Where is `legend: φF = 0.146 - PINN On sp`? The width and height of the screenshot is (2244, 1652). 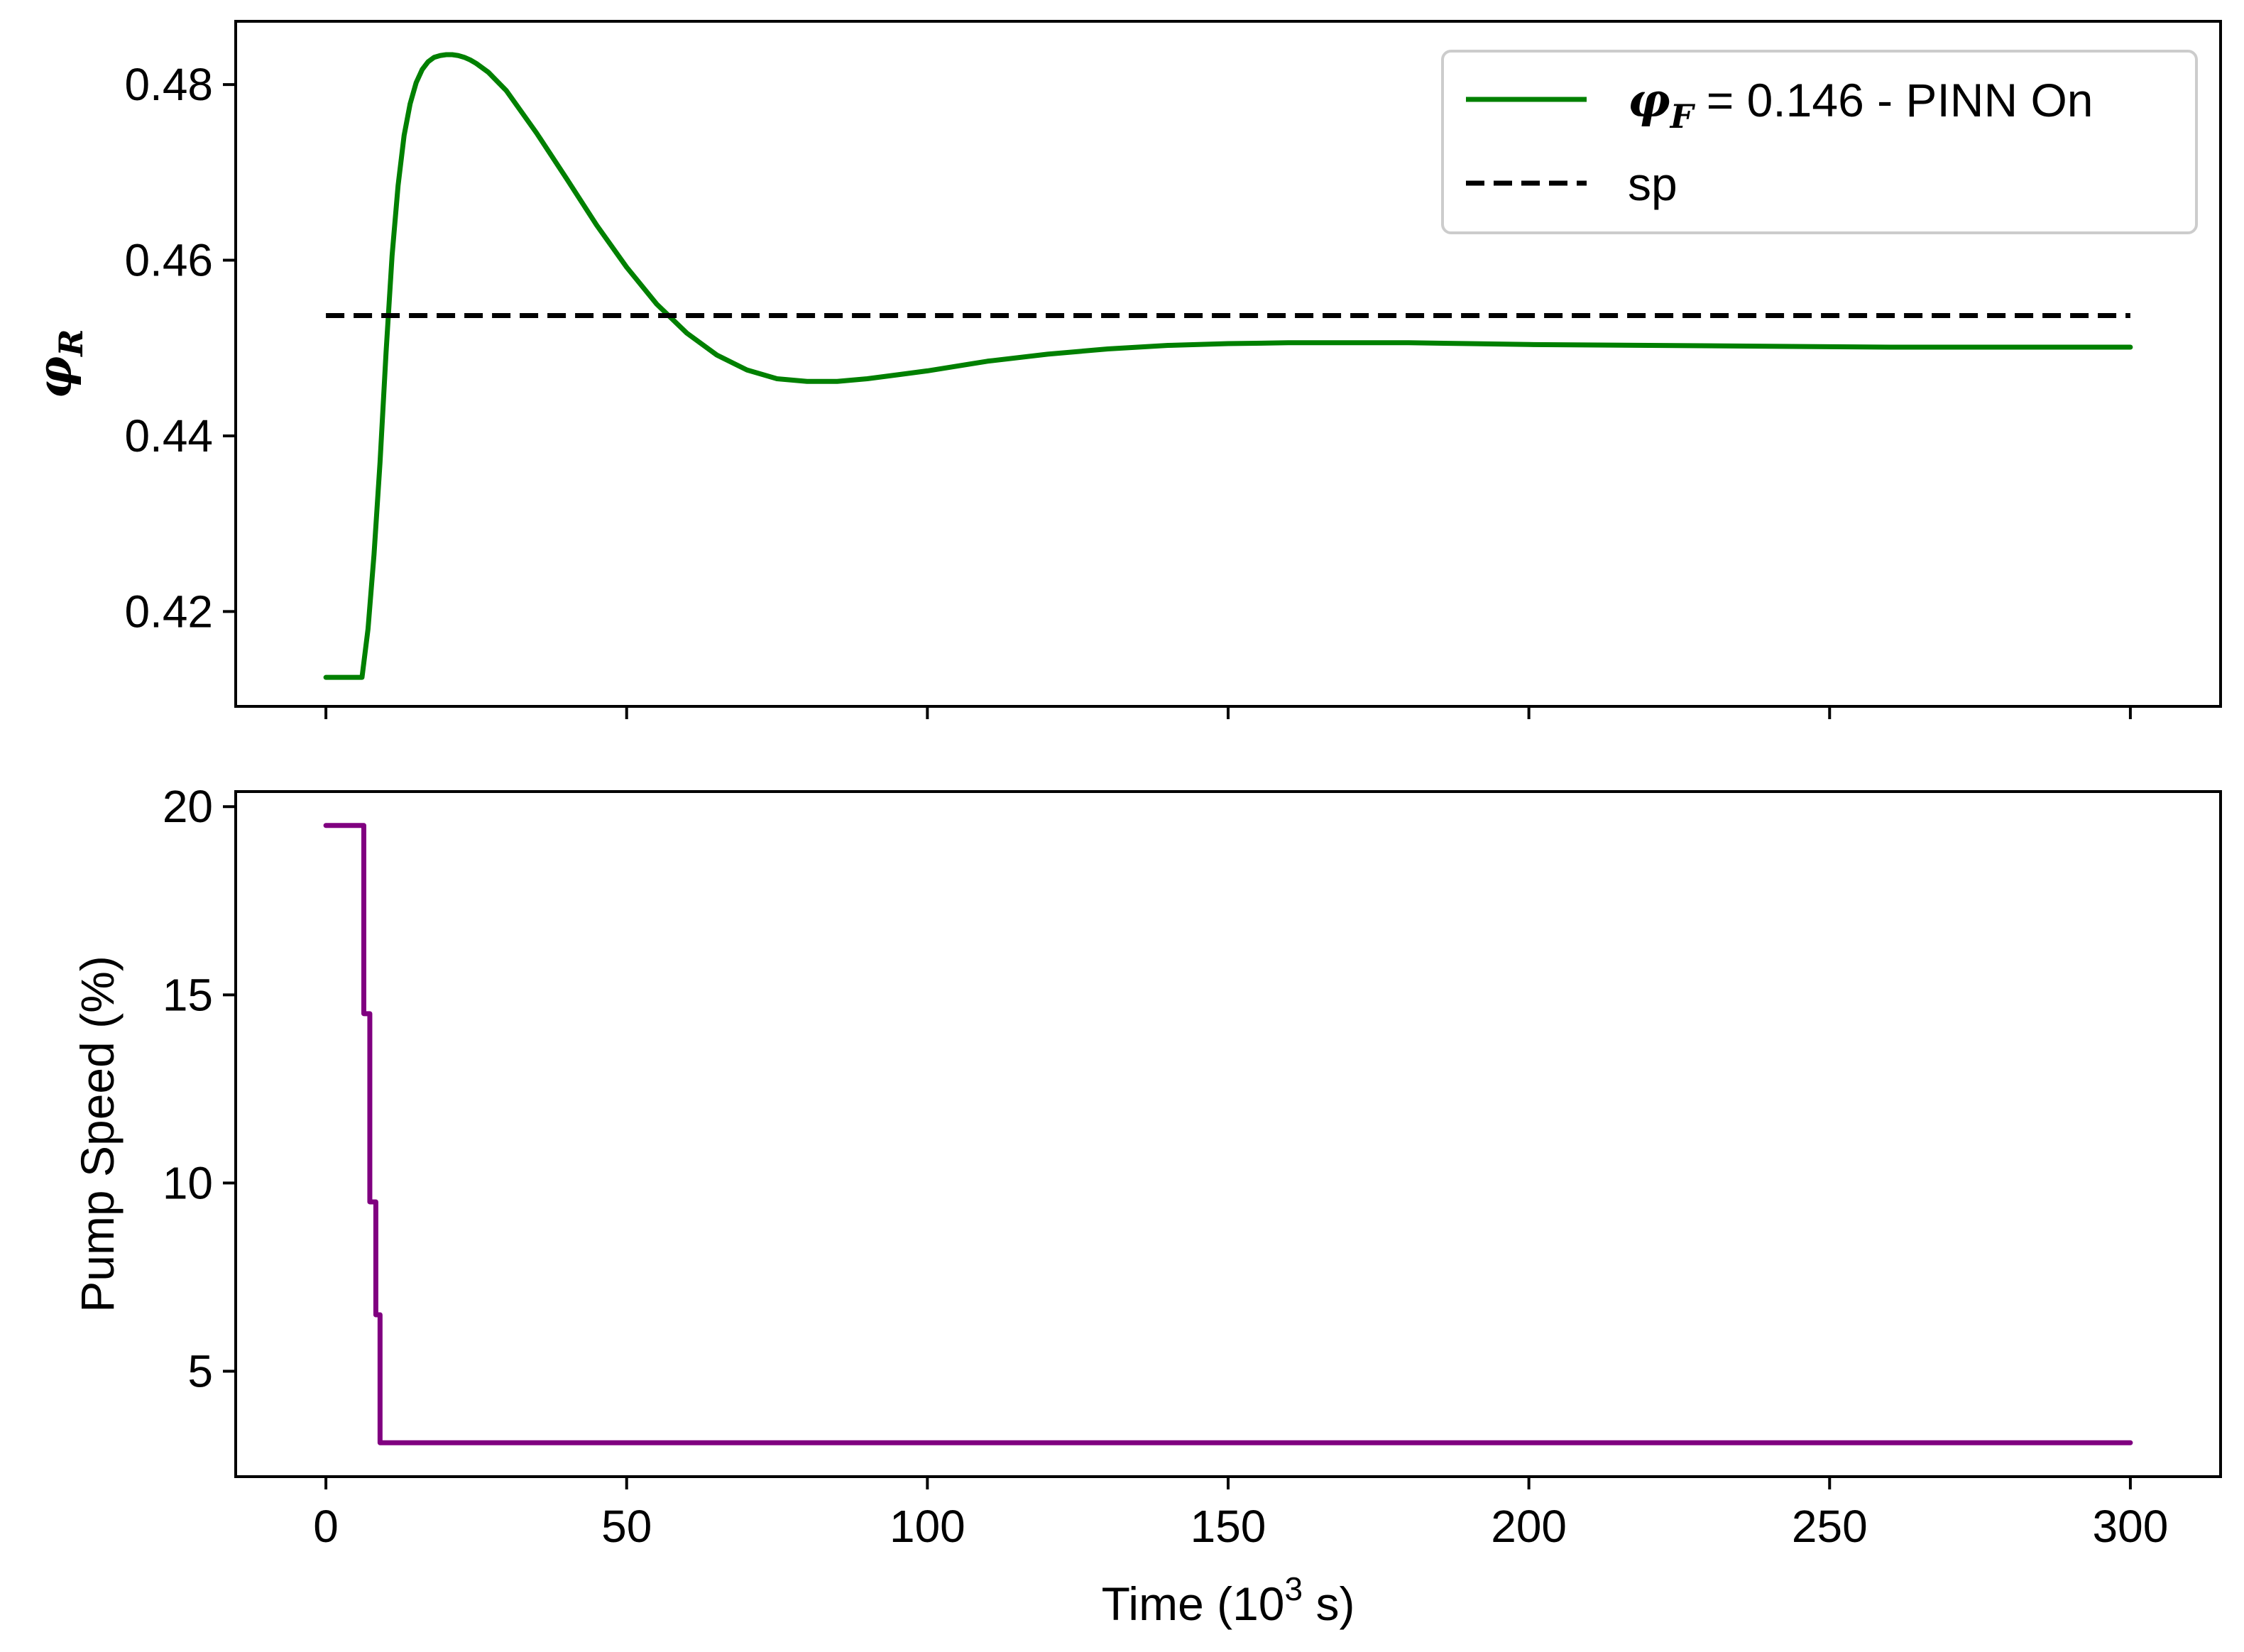 legend: φF = 0.146 - PINN On sp is located at coordinates (1819, 142).